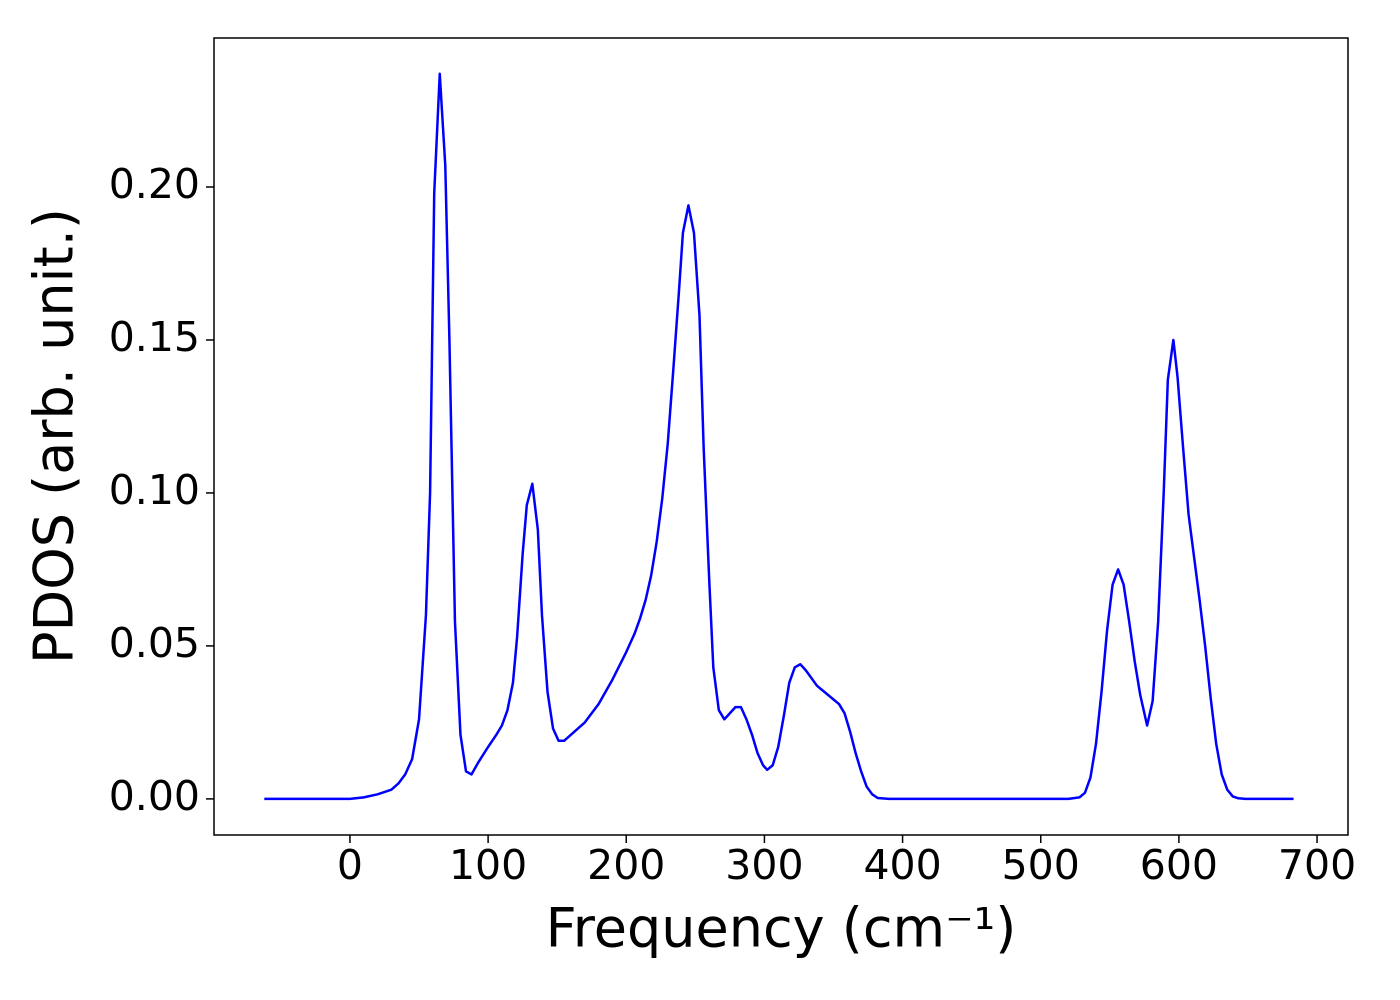 The image size is (1400, 1000). What do you see at coordinates (1041, 865) in the screenshot?
I see `x-tick-label: 500` at bounding box center [1041, 865].